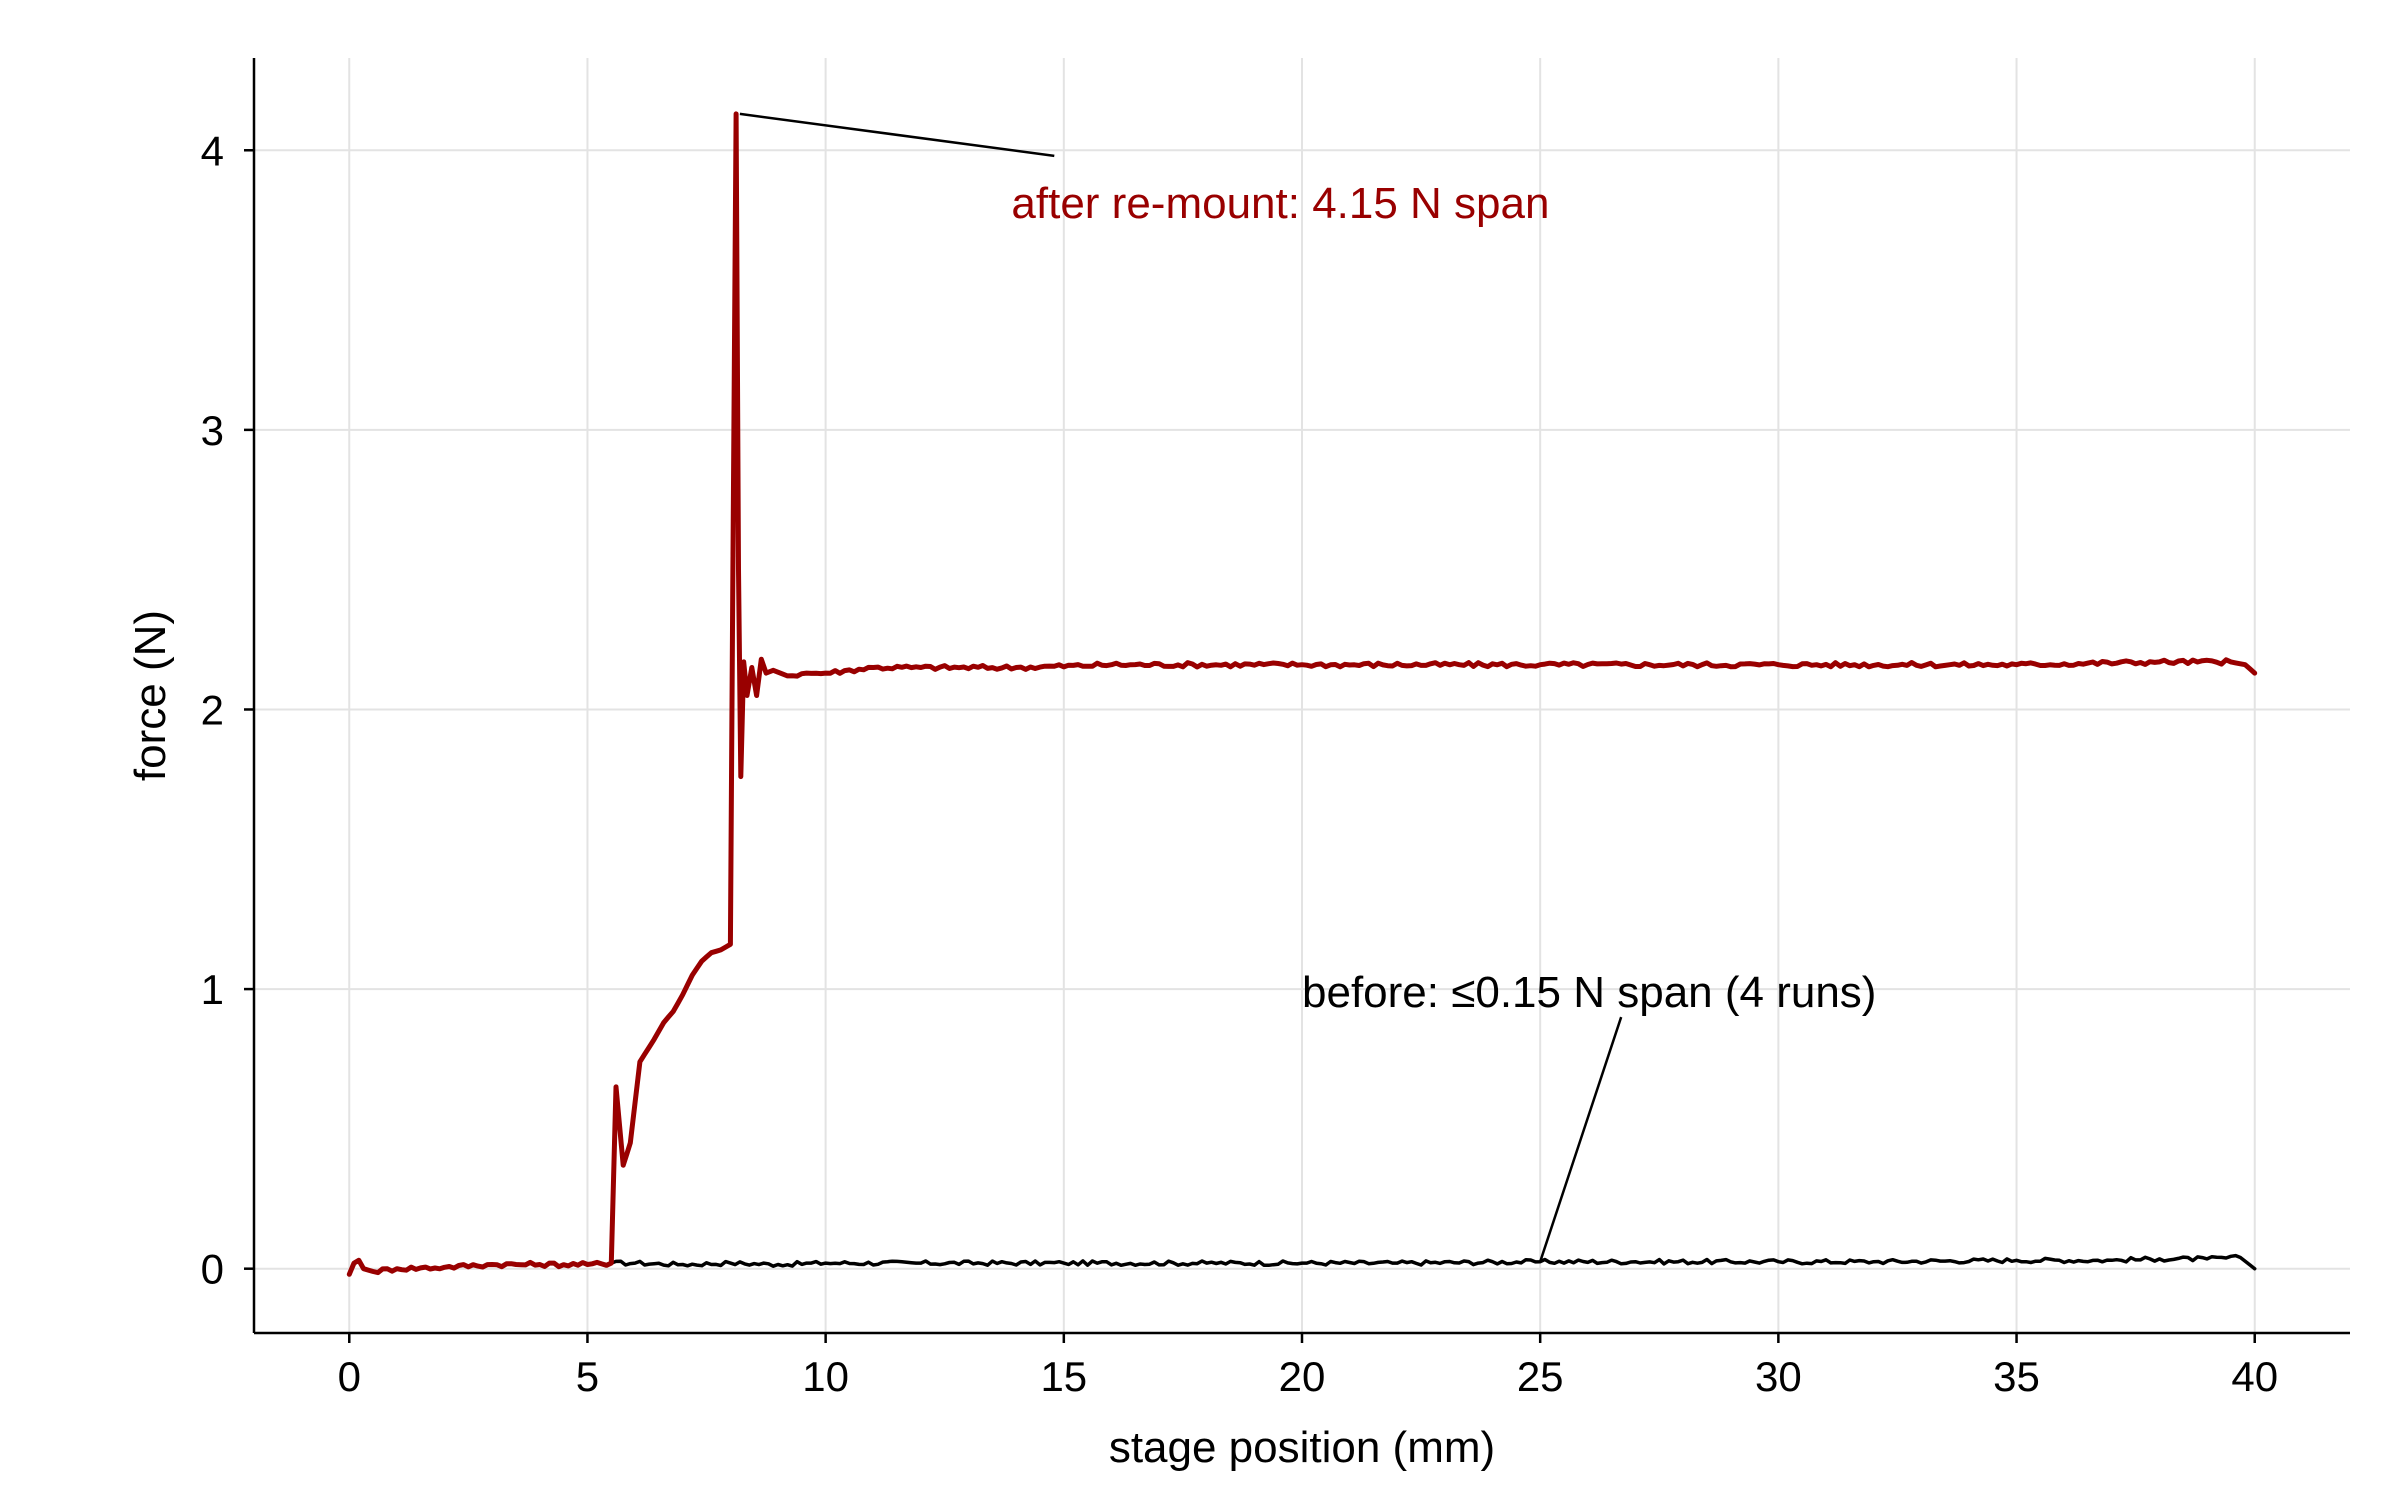 This screenshot has width=2400, height=1505. I want to click on x-axis-title: stage position (mm), so click(1302, 1447).